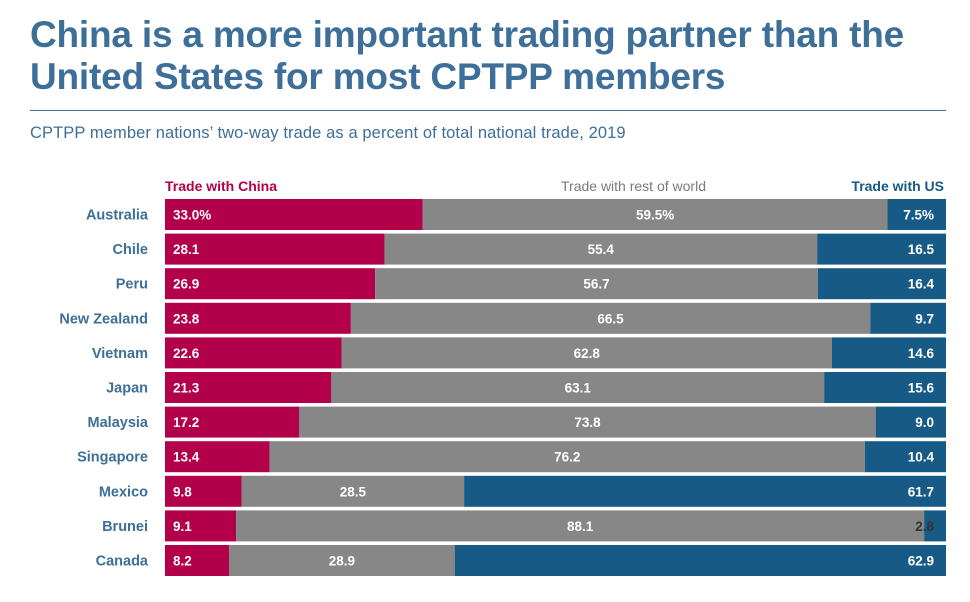 This screenshot has width=970, height=602. I want to click on bar-rest-brunei, so click(580, 526).